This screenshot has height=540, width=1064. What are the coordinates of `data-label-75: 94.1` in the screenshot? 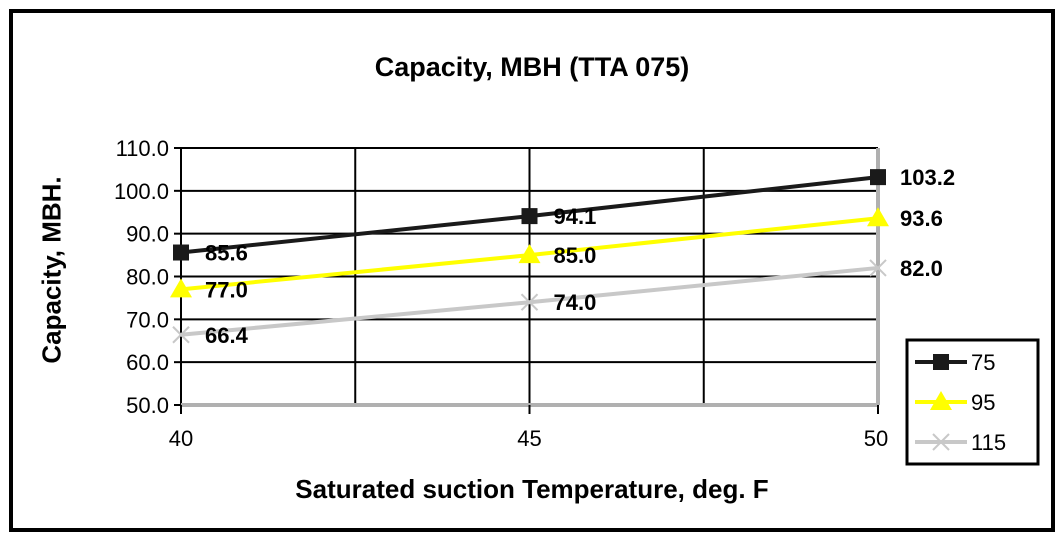 It's located at (575, 216).